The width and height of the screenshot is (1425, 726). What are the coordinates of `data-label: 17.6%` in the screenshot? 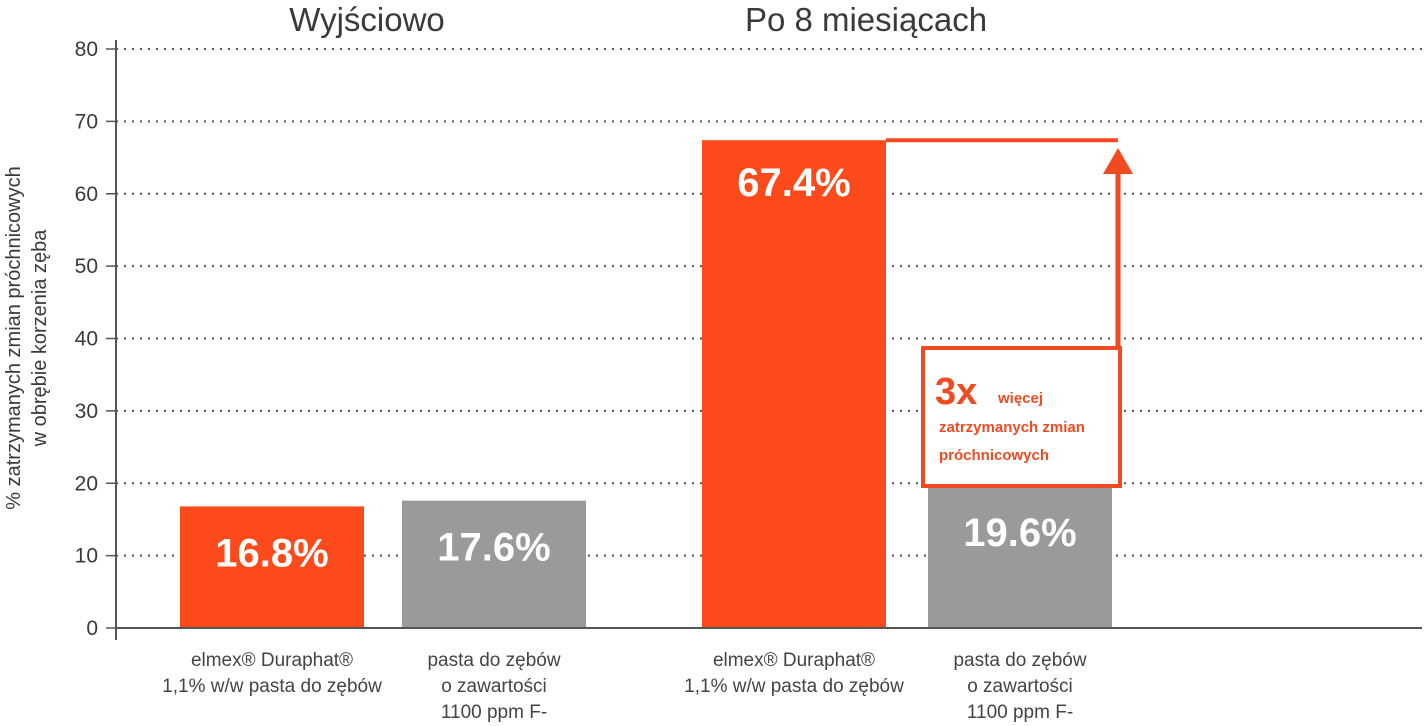 It's located at (493, 548).